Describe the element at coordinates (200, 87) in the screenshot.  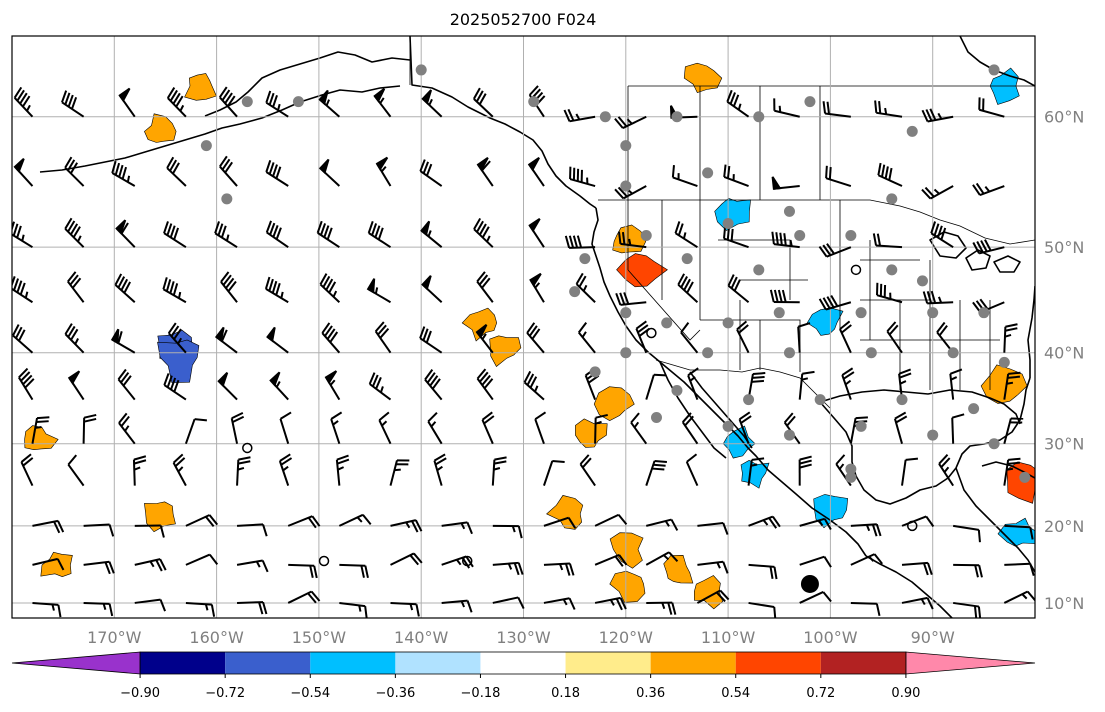
I see `shaded-region` at that location.